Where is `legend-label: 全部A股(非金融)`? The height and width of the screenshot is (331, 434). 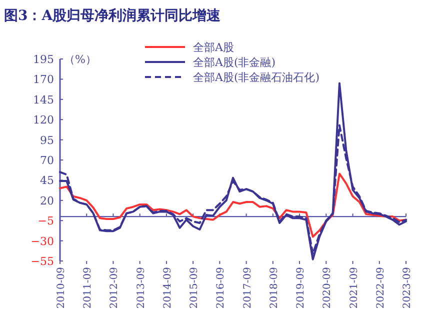 legend-label: 全部A股(非金融) is located at coordinates (234, 62).